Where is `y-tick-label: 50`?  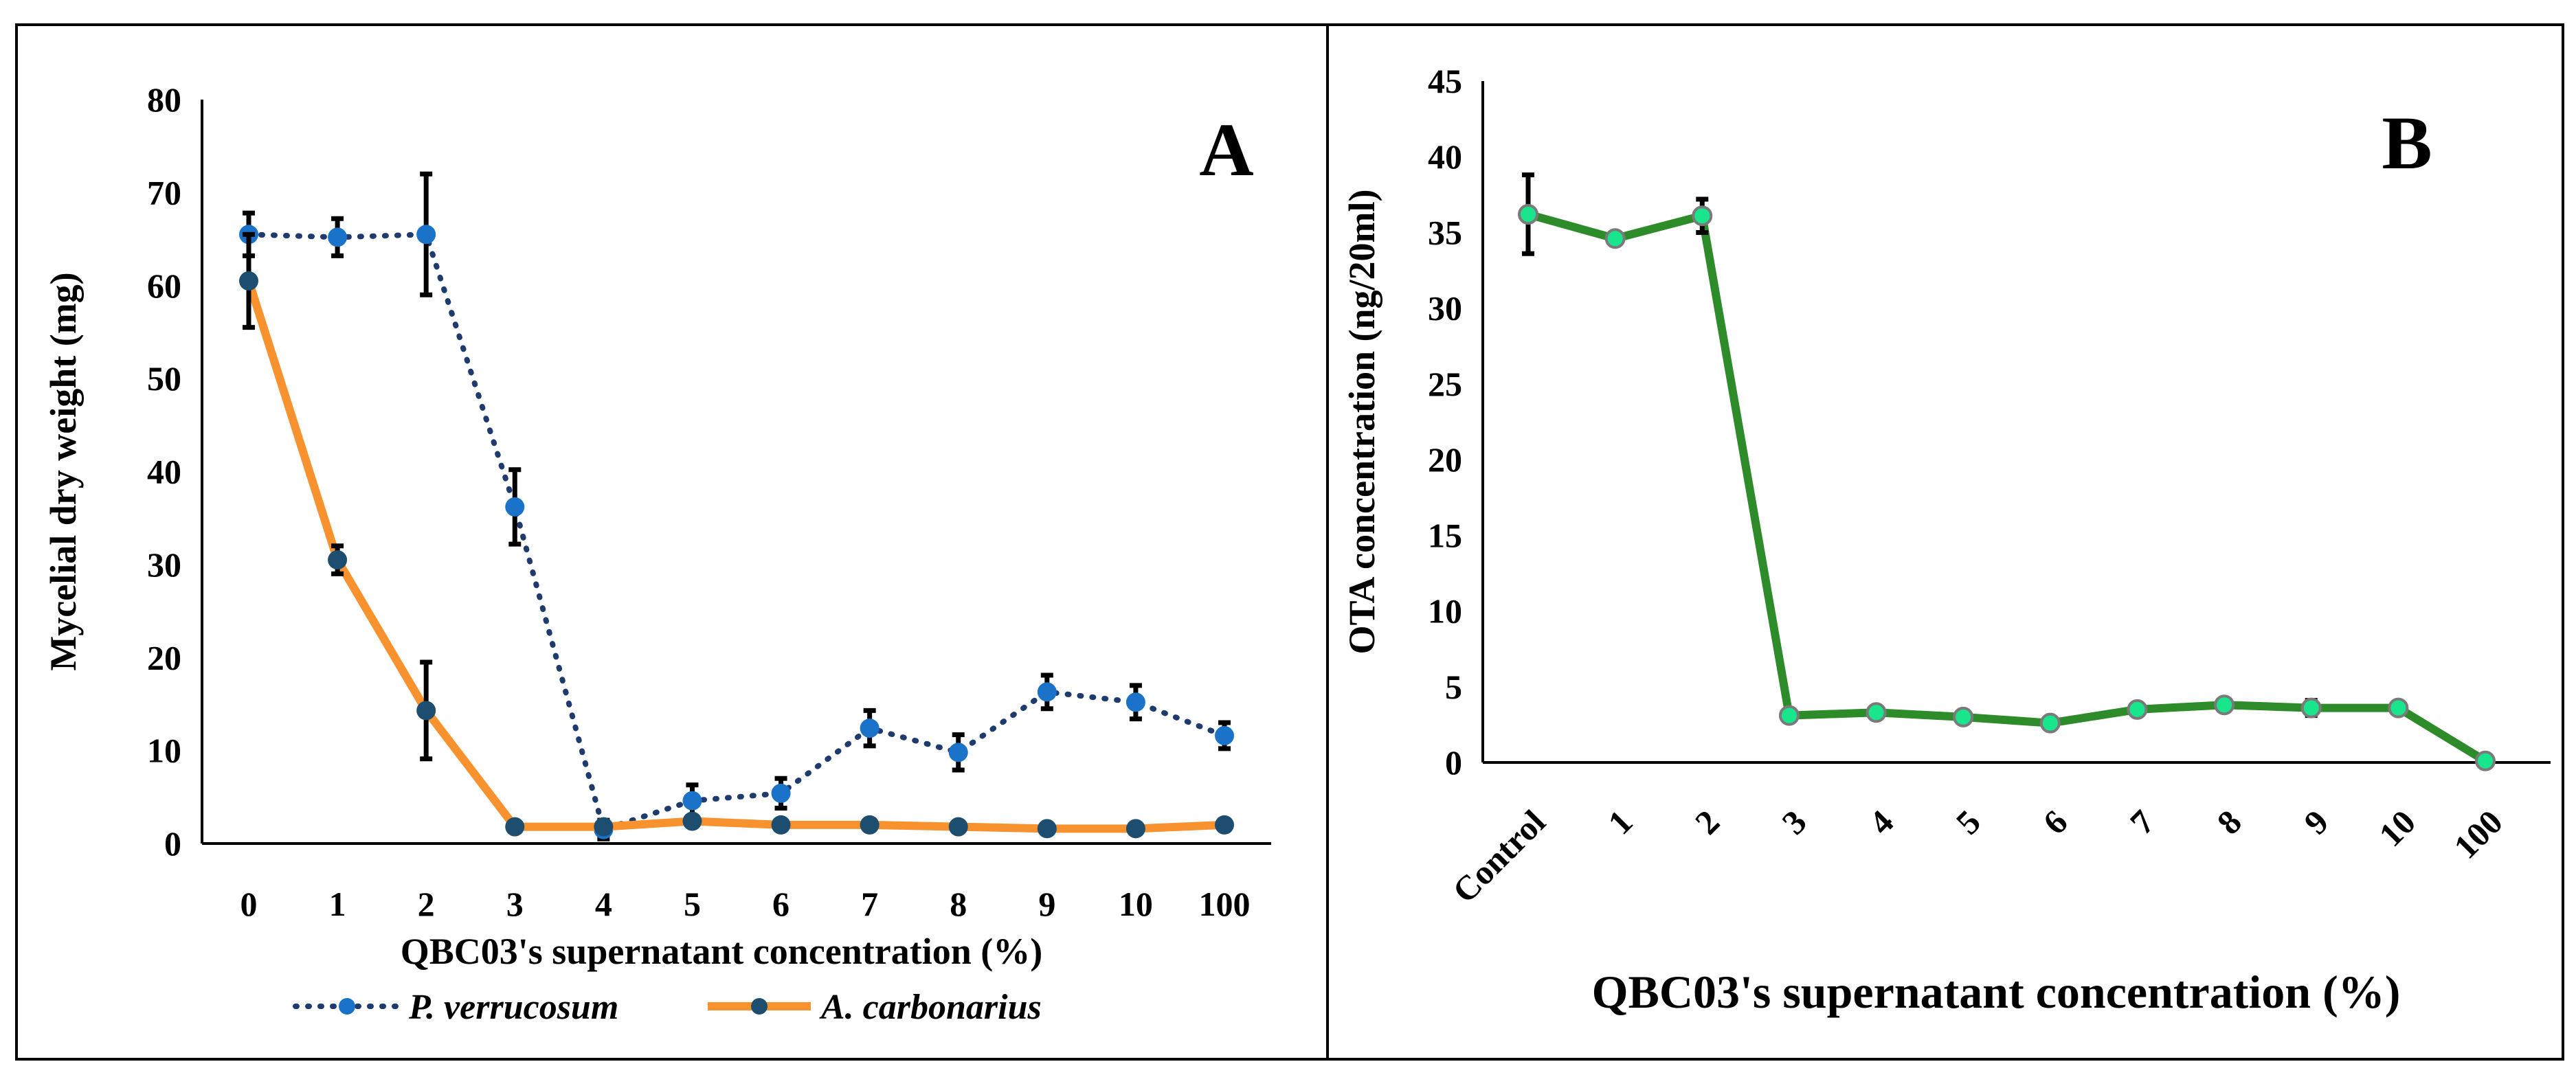 y-tick-label: 50 is located at coordinates (164, 378).